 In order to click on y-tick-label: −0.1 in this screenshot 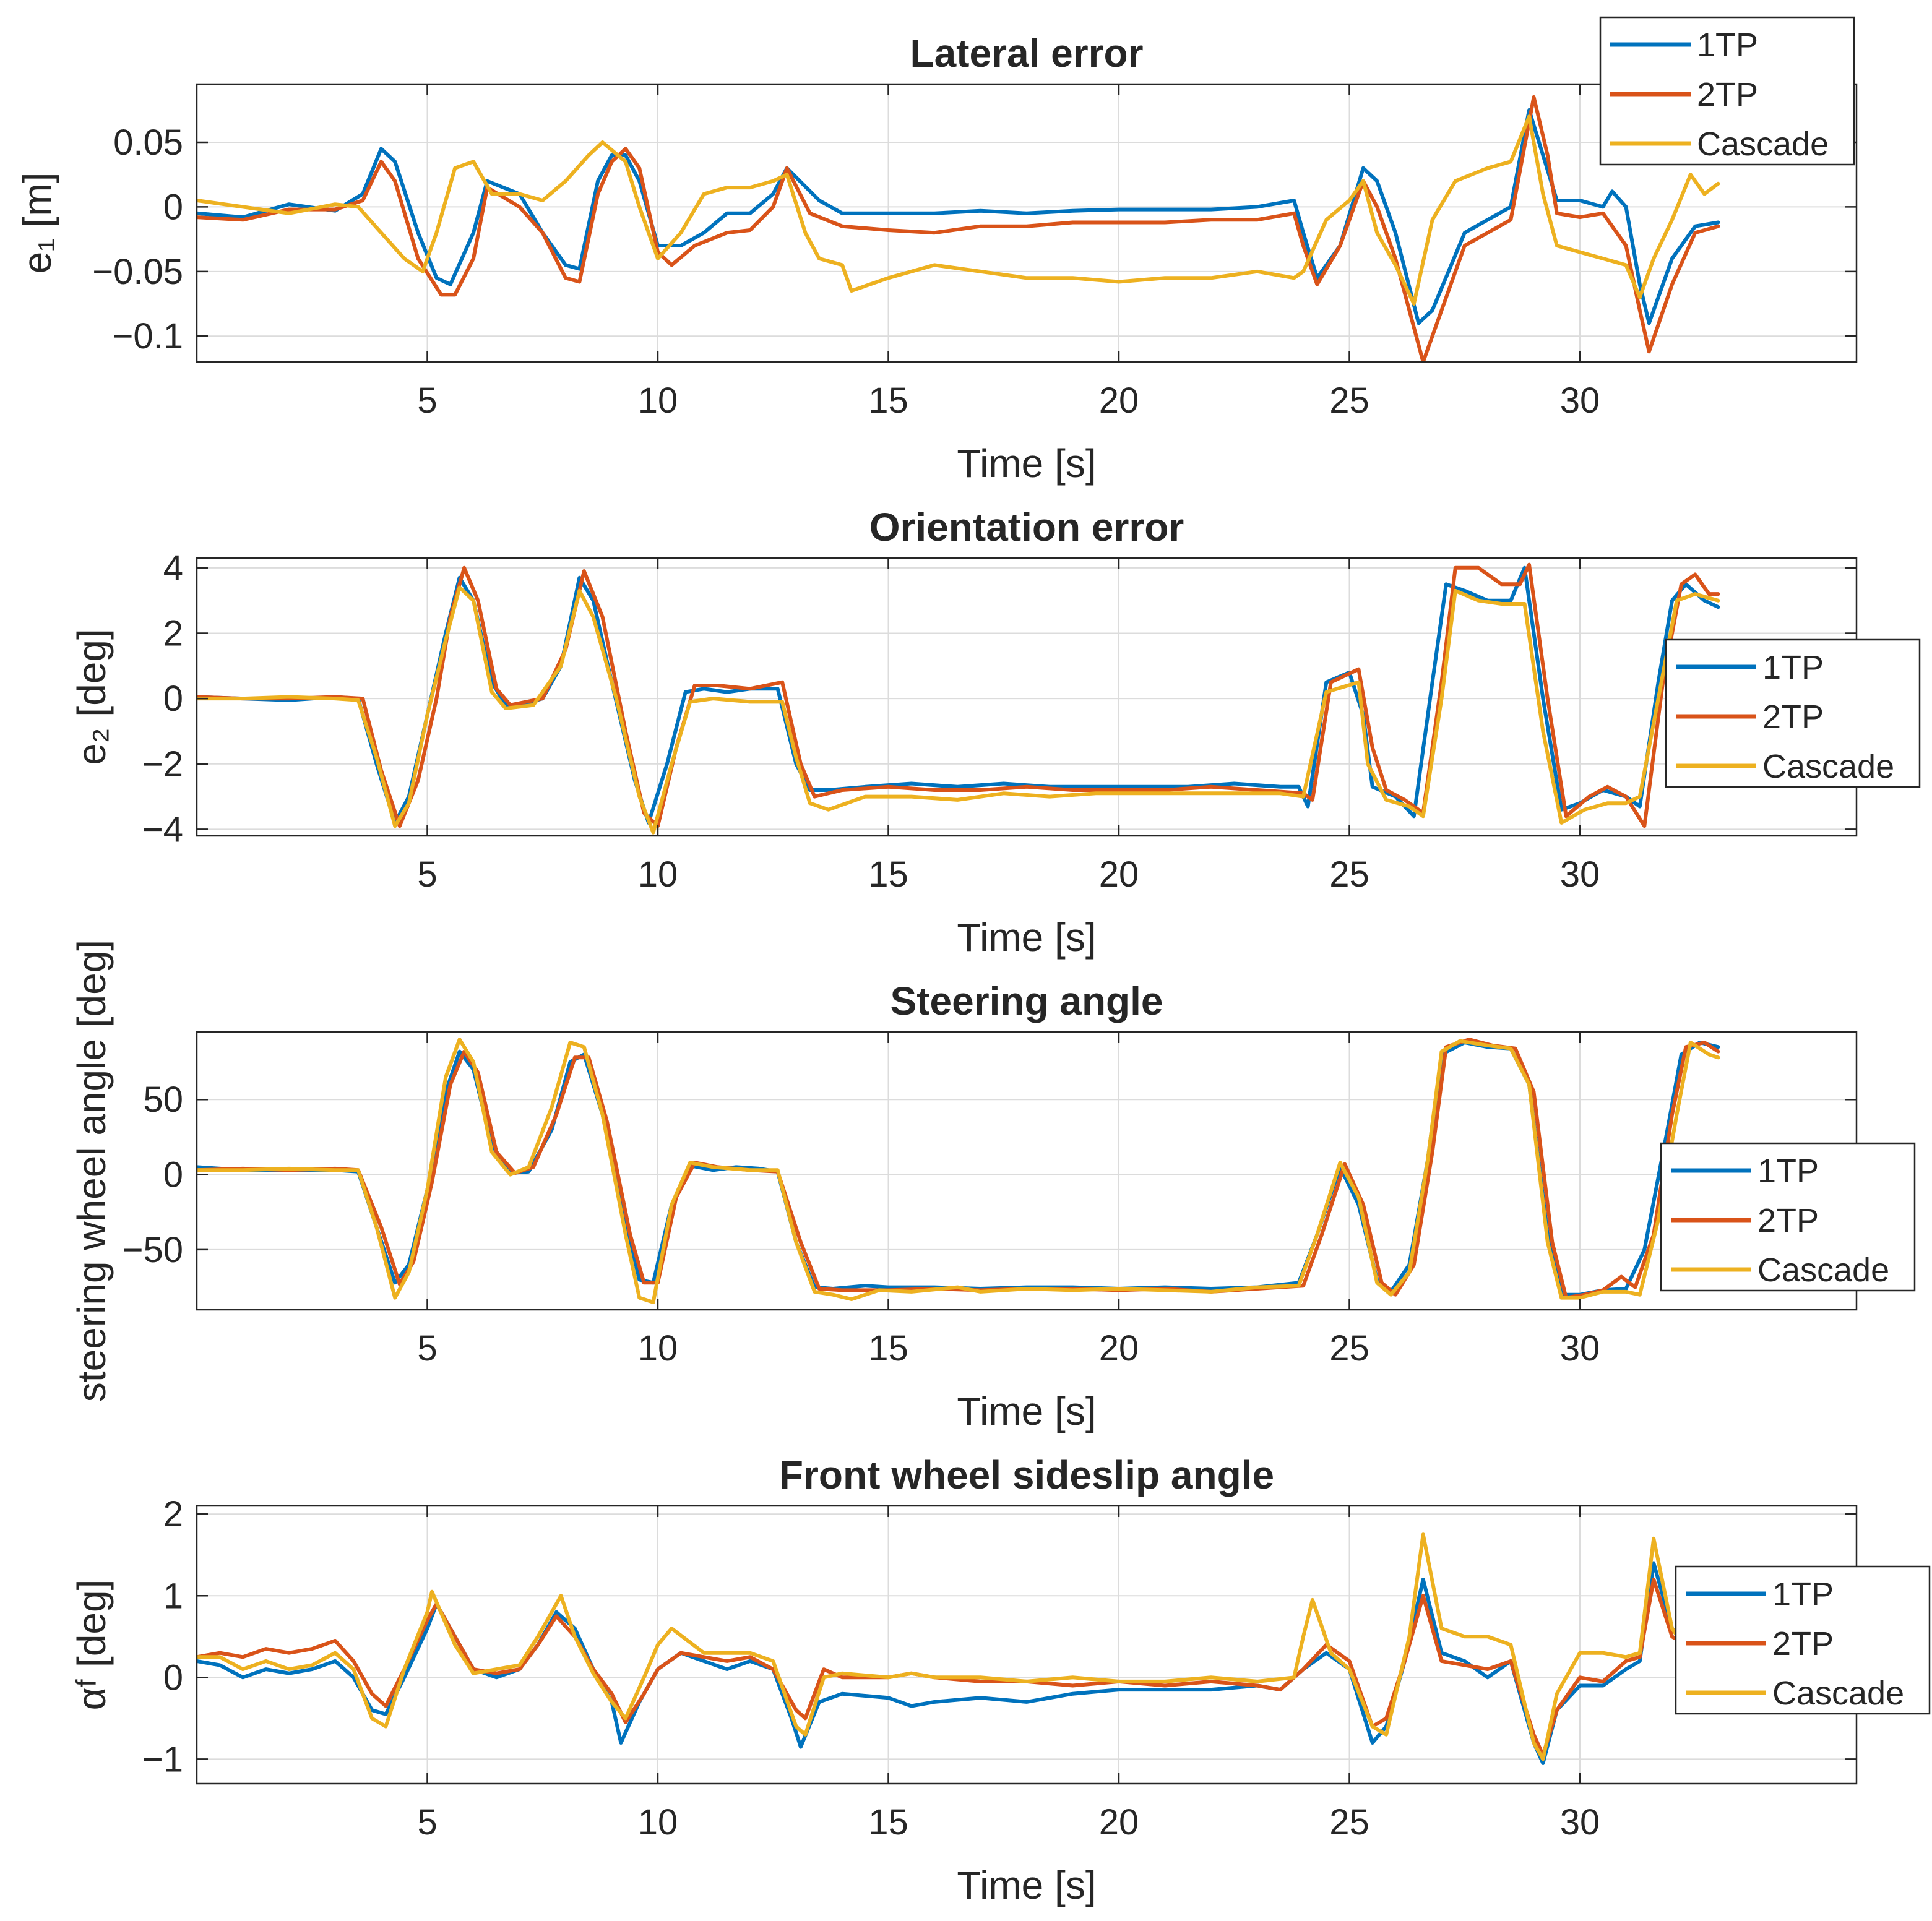, I will do `click(148, 336)`.